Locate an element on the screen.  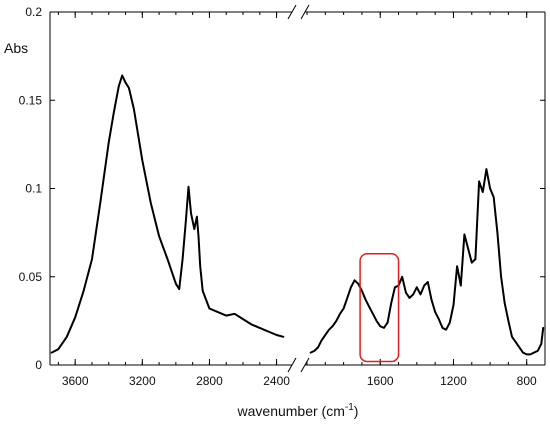
x-axis-label: wavenumber (cm-1) is located at coordinates (298, 410).